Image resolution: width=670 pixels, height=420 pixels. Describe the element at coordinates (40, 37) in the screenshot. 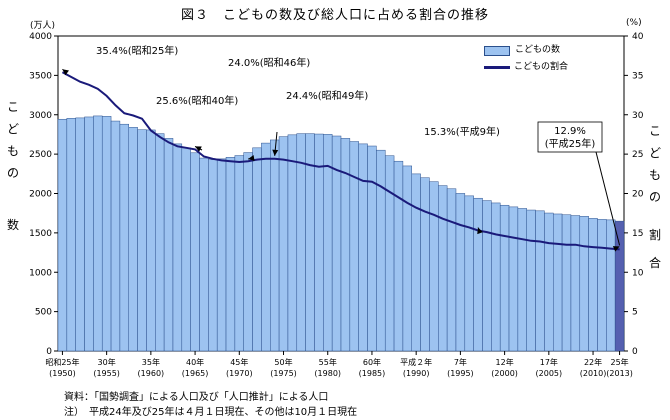

I see `left-tick-label: 4000` at that location.